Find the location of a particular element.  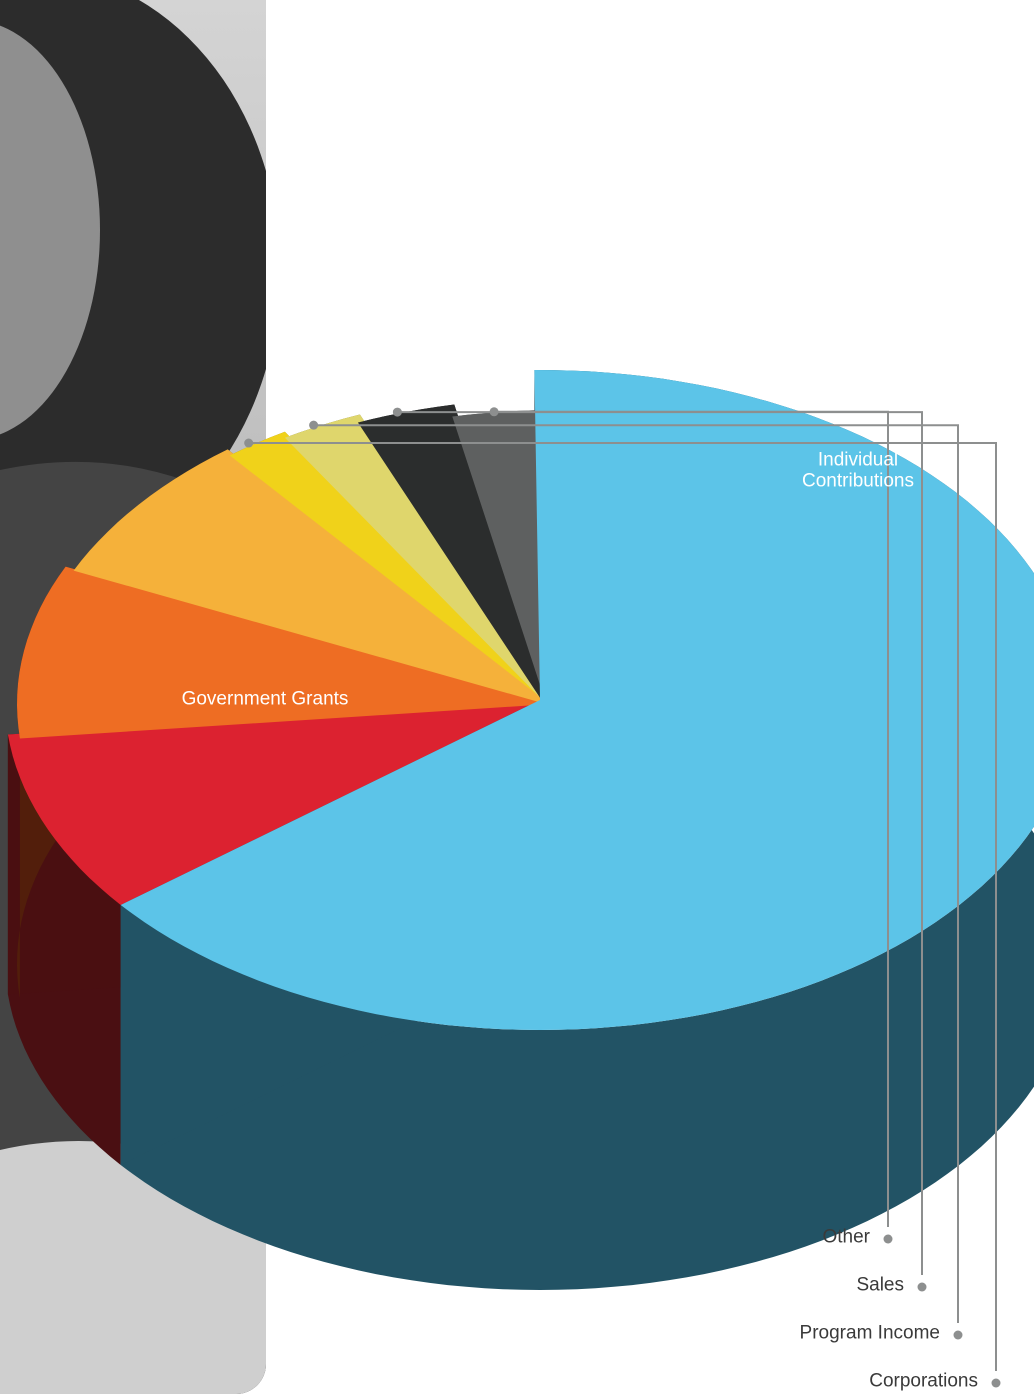

callout-dot-sales is located at coordinates (397, 412).